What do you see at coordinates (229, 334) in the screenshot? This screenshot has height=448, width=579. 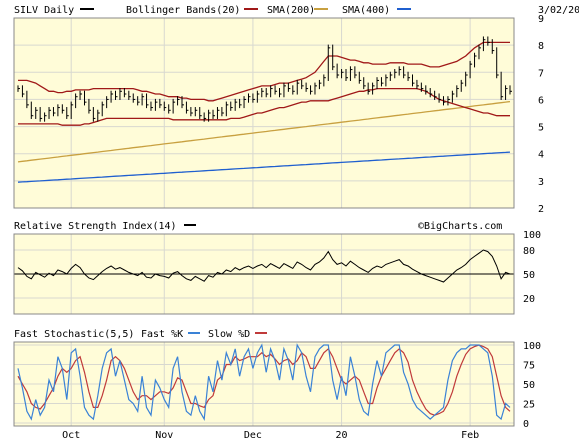 I see `slow-d-label: Slow %D` at bounding box center [229, 334].